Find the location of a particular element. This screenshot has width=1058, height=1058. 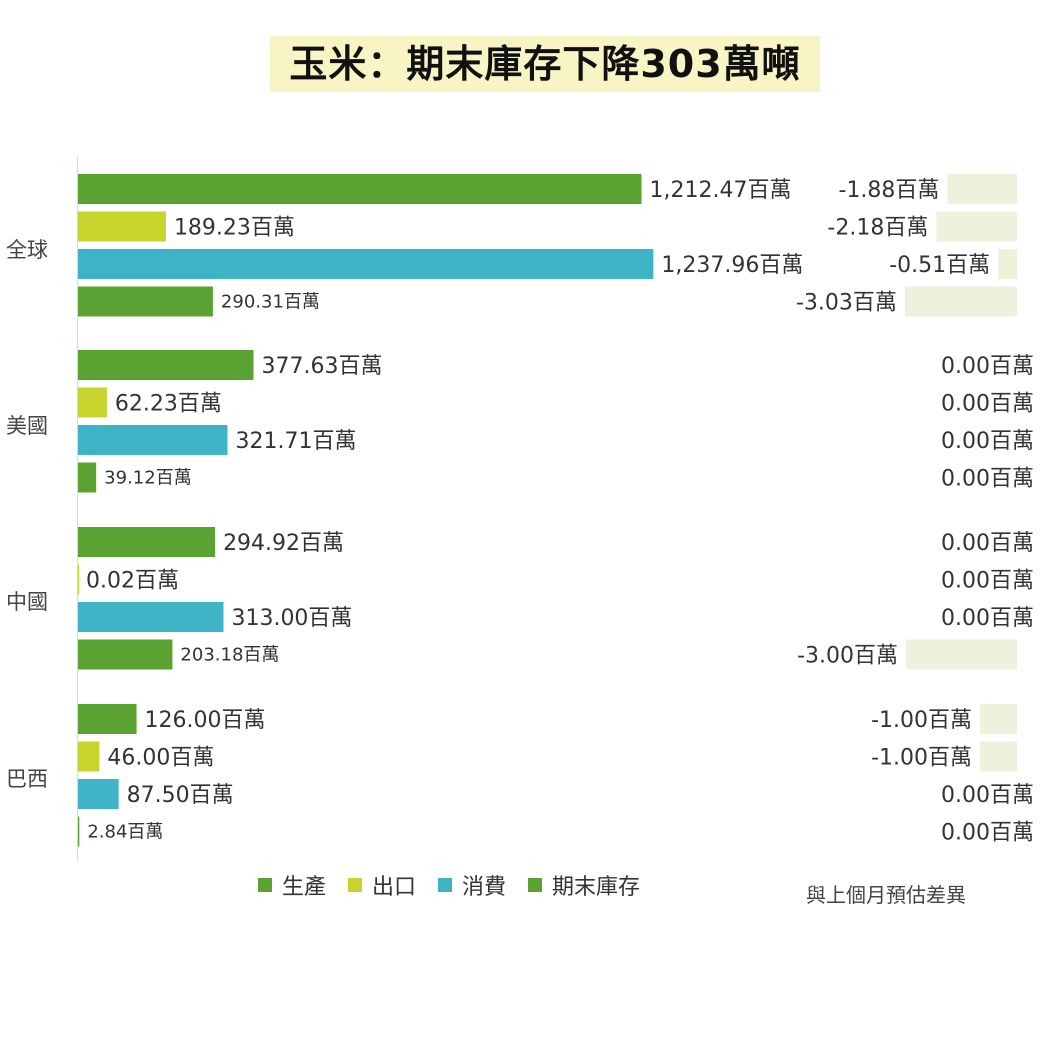

bar-label-production-0: 1,212.47百萬 is located at coordinates (721, 190).